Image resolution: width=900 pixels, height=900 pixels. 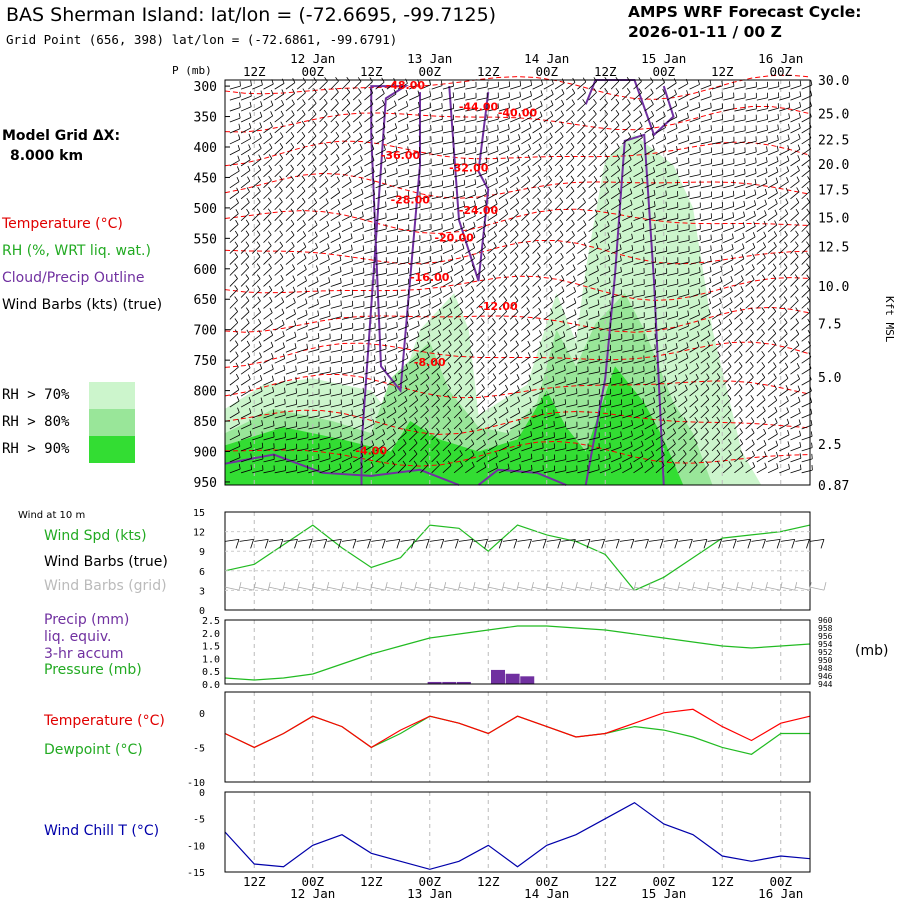 What do you see at coordinates (378, 588) in the screenshot?
I see `wind-barb-grid` at bounding box center [378, 588].